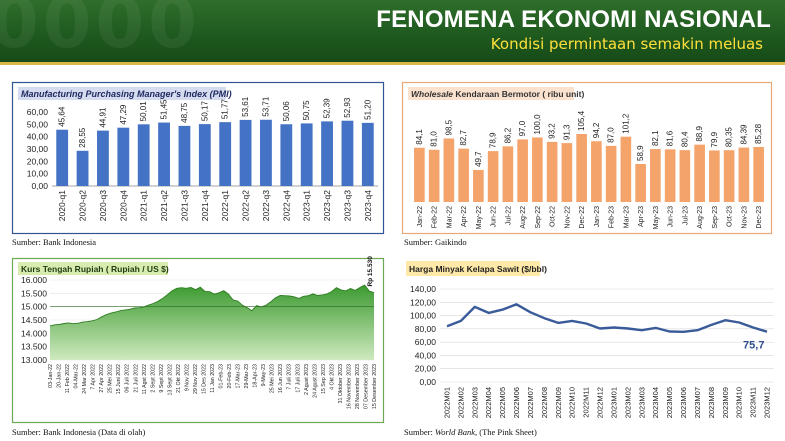  I want to click on x-tick-label: Feb-23, so click(612, 217).